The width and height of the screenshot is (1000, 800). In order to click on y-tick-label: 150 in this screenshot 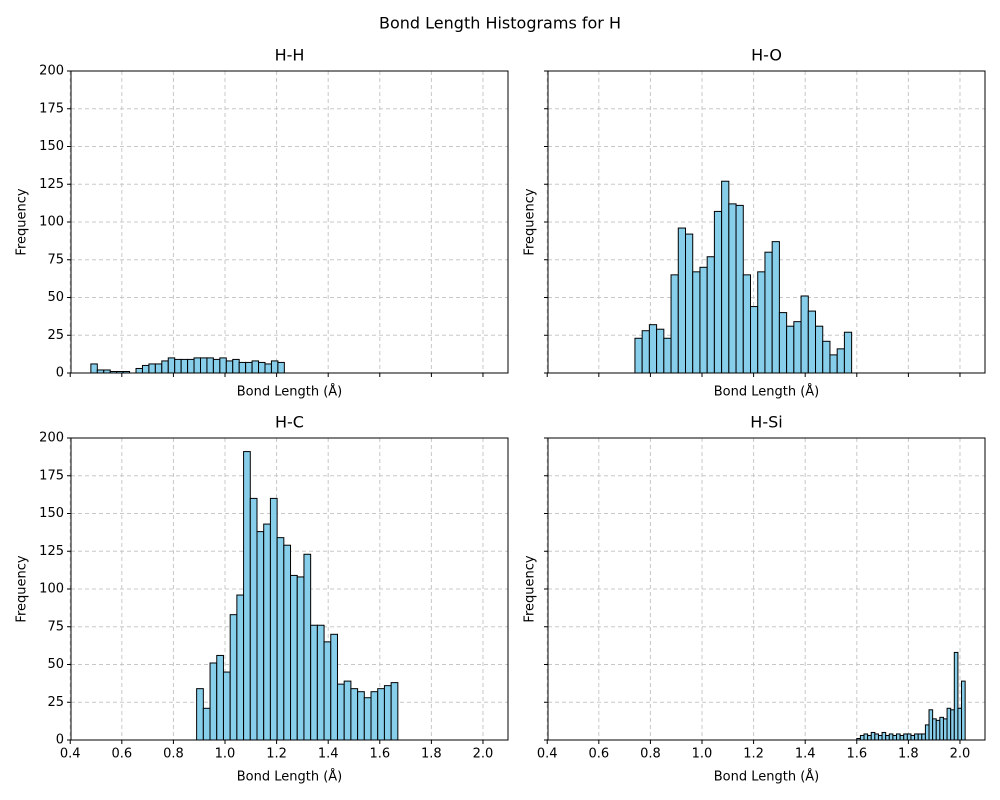, I will do `click(51, 146)`.